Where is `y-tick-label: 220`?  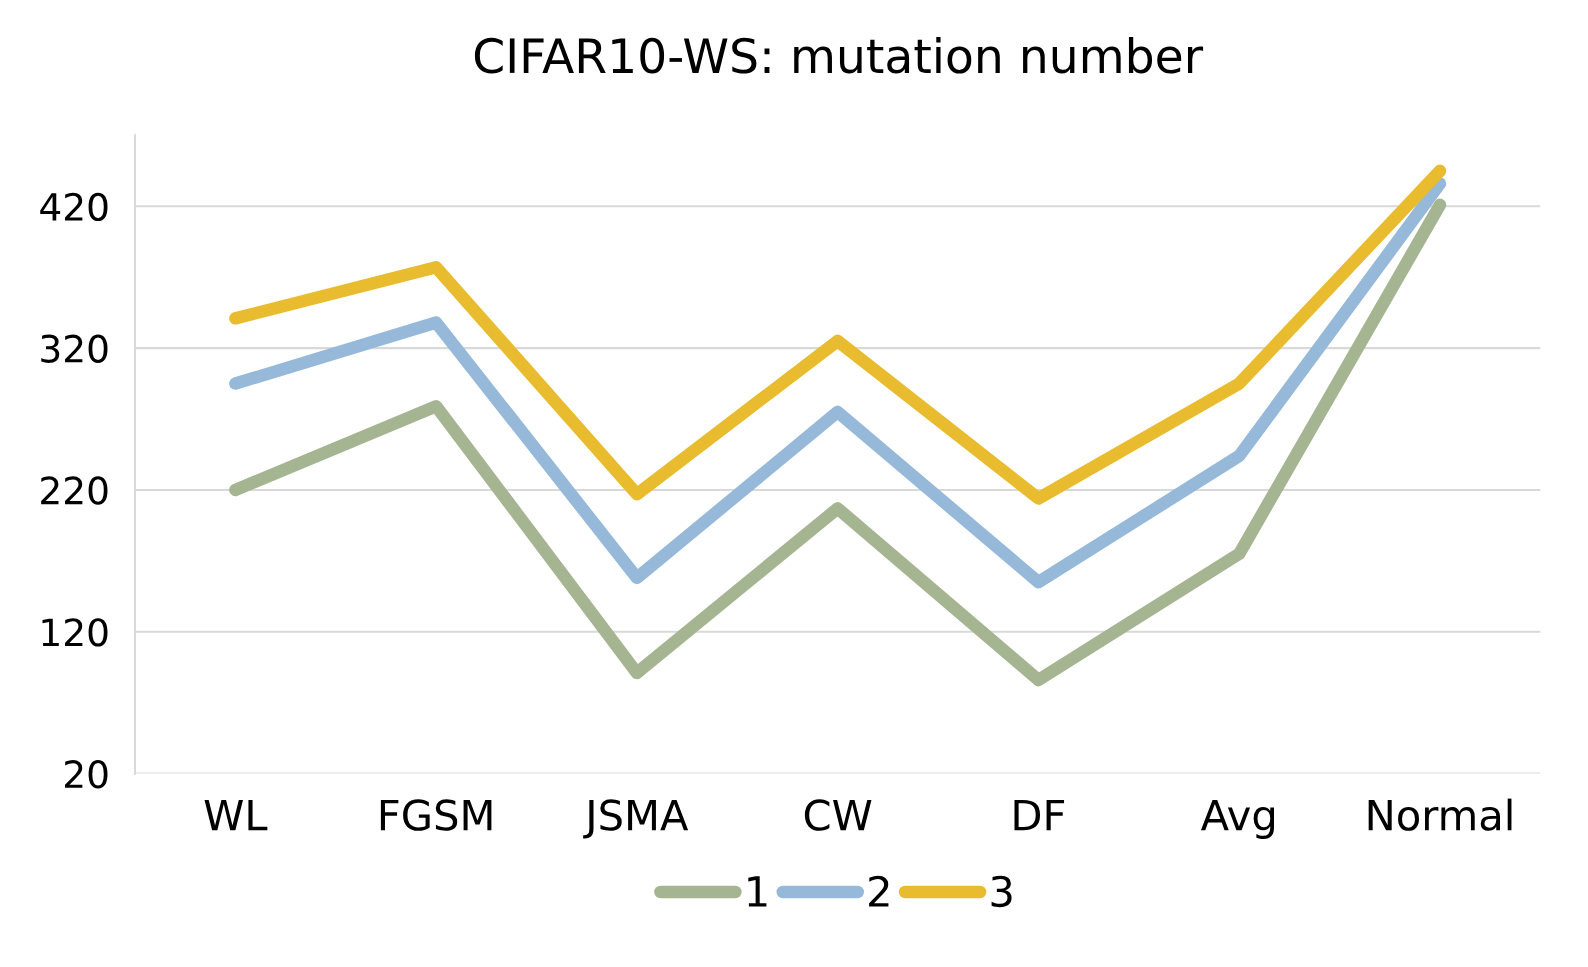
y-tick-label: 220 is located at coordinates (74, 490).